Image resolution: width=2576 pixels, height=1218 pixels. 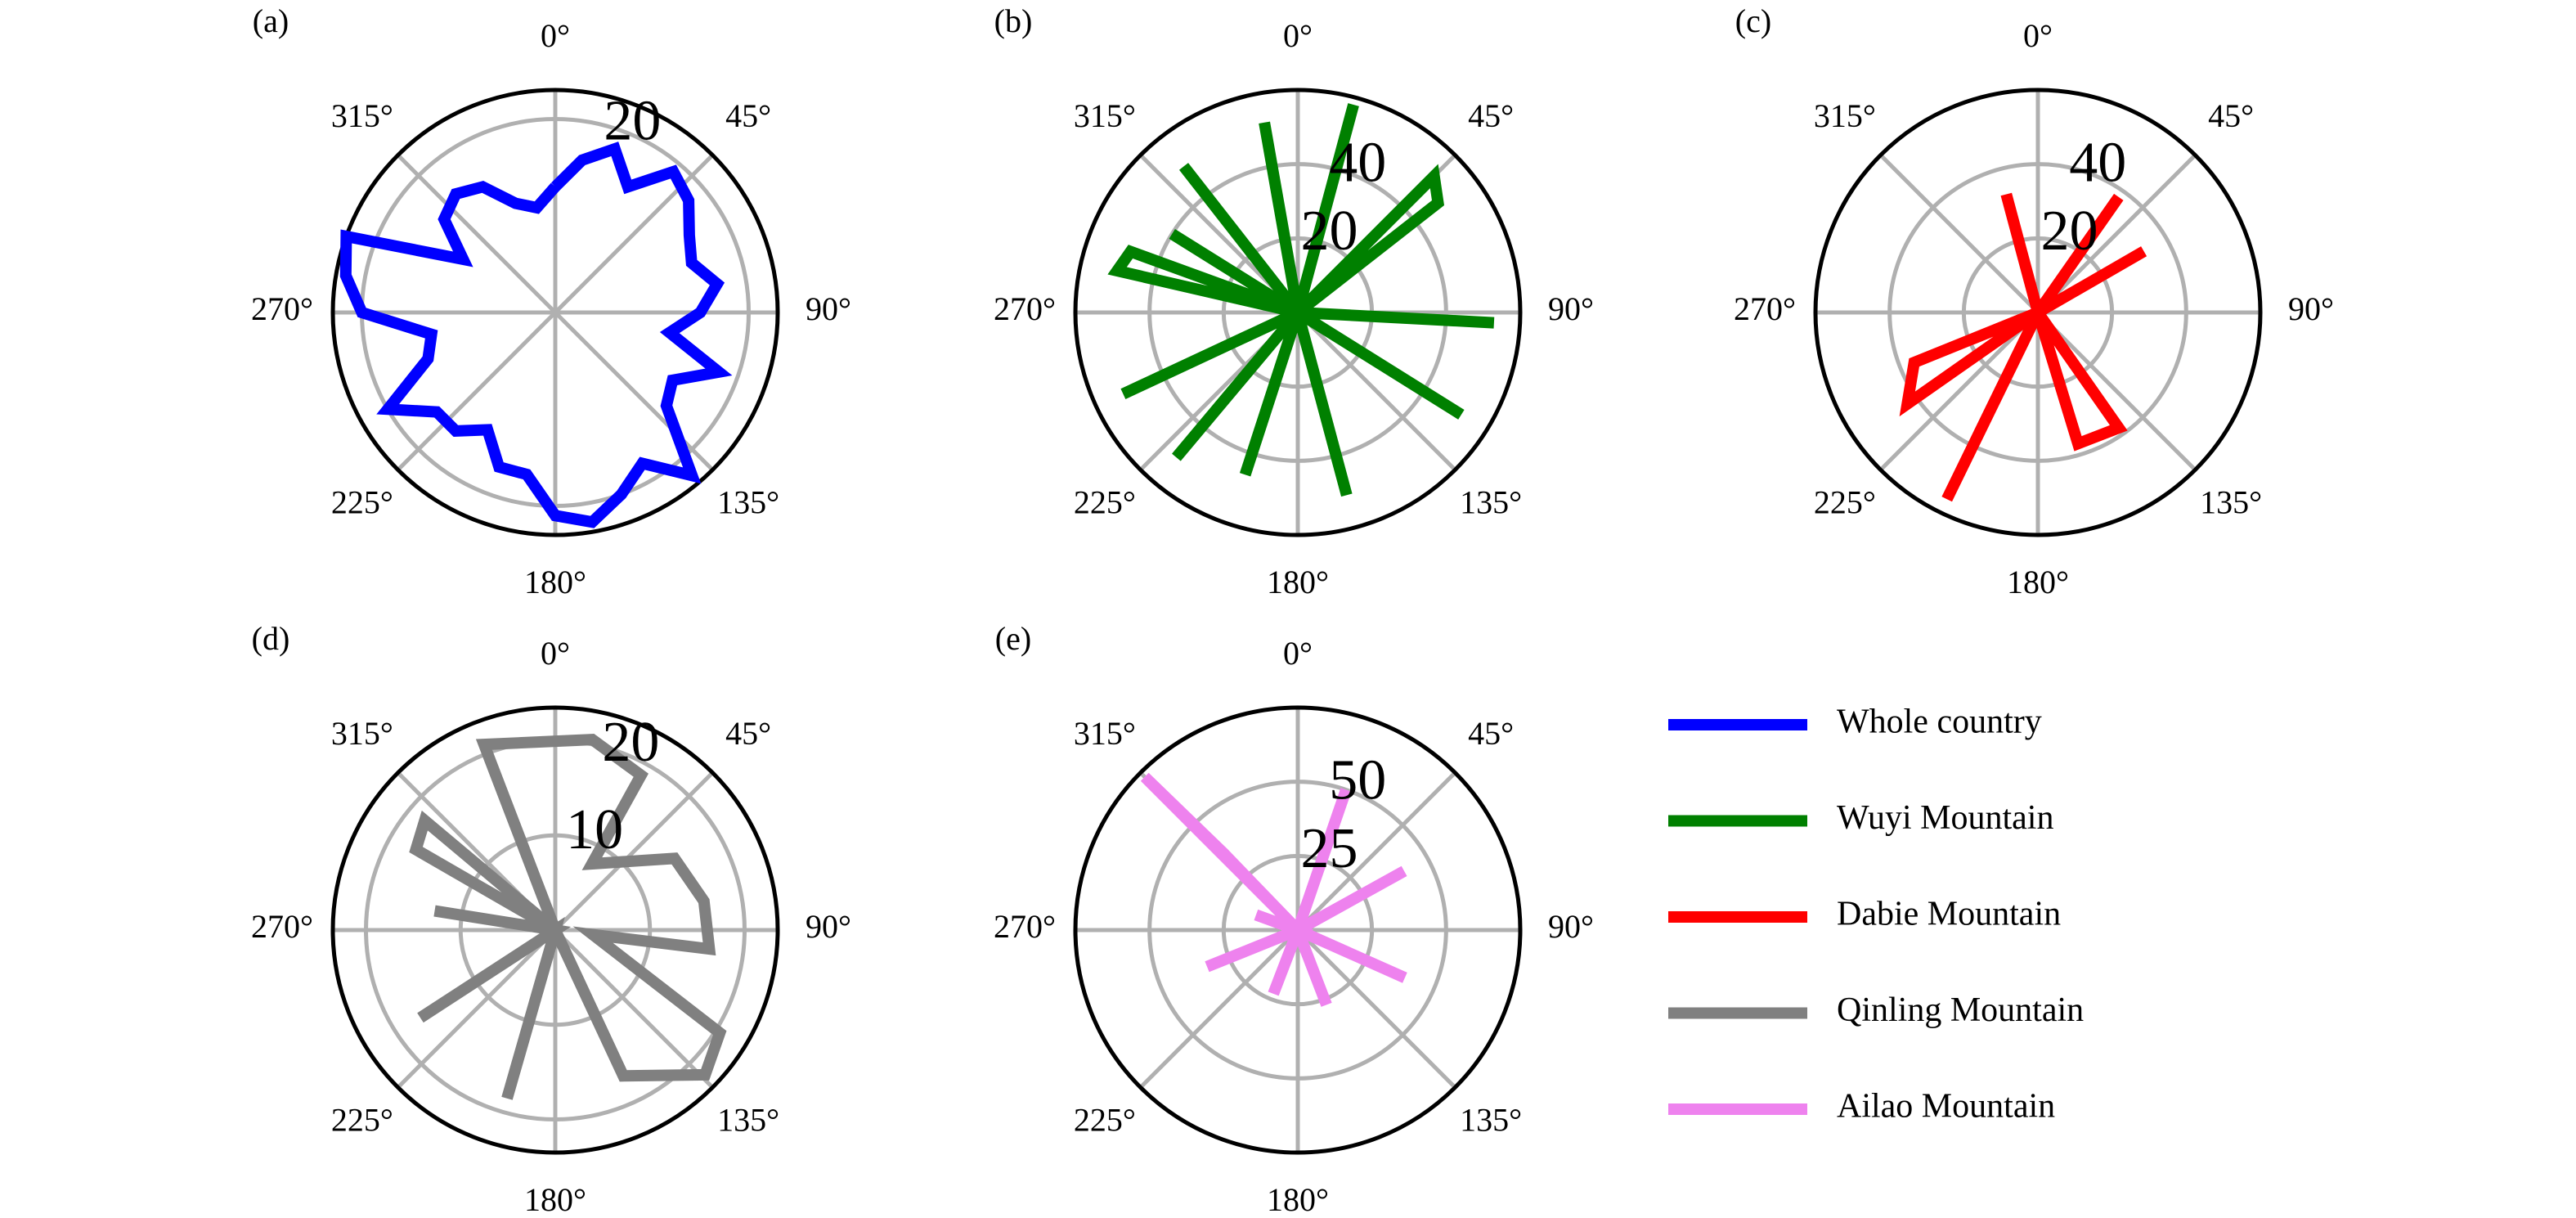 What do you see at coordinates (1961, 1010) in the screenshot?
I see `legend-label: Qinling Mountain` at bounding box center [1961, 1010].